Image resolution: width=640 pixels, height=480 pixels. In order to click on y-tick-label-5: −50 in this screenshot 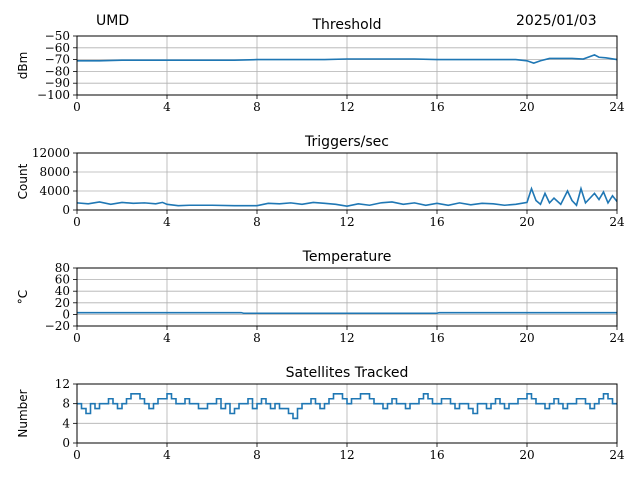, I will do `click(57, 36)`.